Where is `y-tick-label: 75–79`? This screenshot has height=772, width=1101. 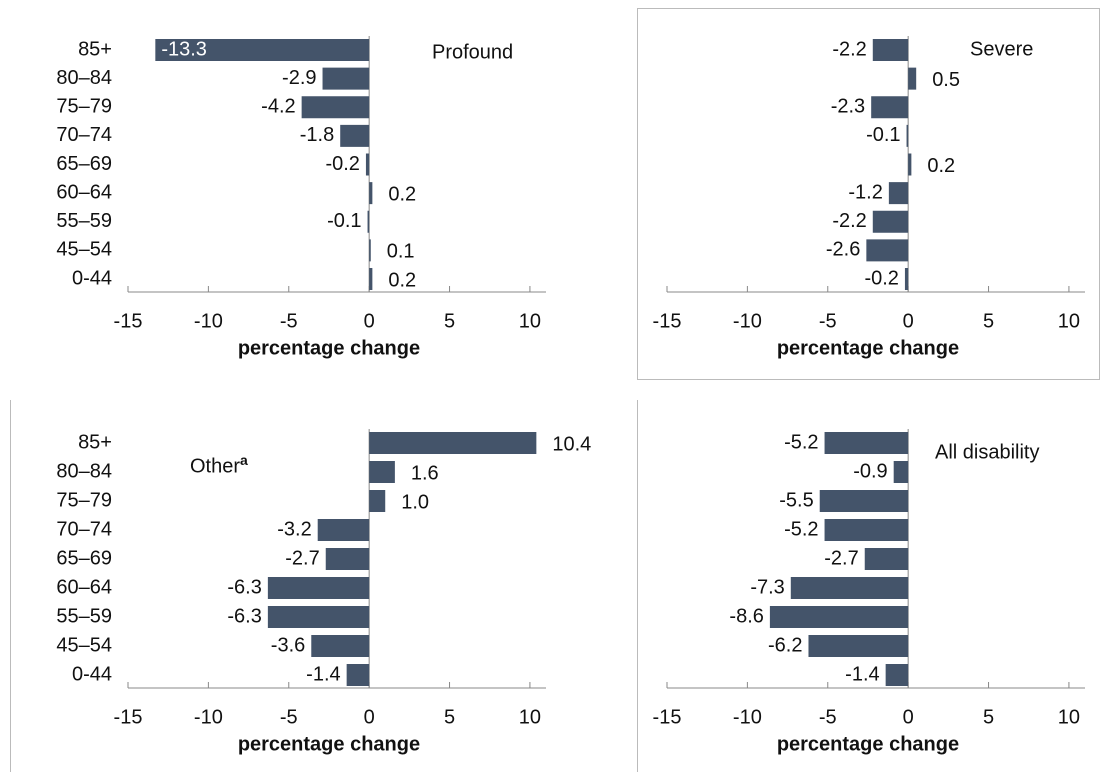 y-tick-label: 75–79 is located at coordinates (84, 500).